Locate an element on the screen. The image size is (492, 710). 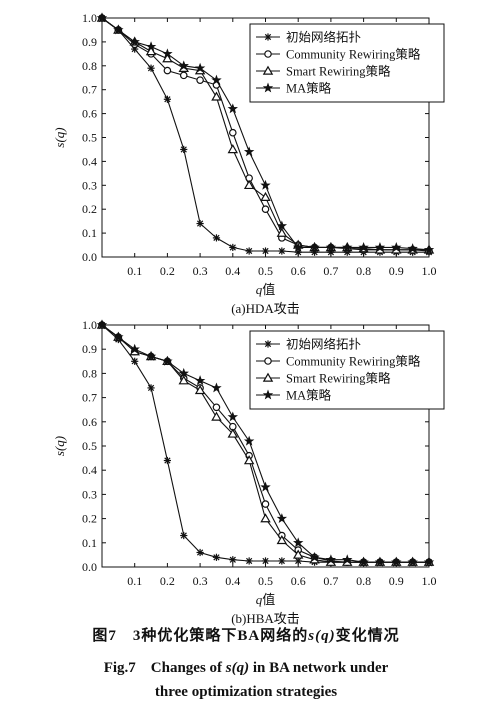
y-tick-label: 0.2 is located at coordinates (89, 519).